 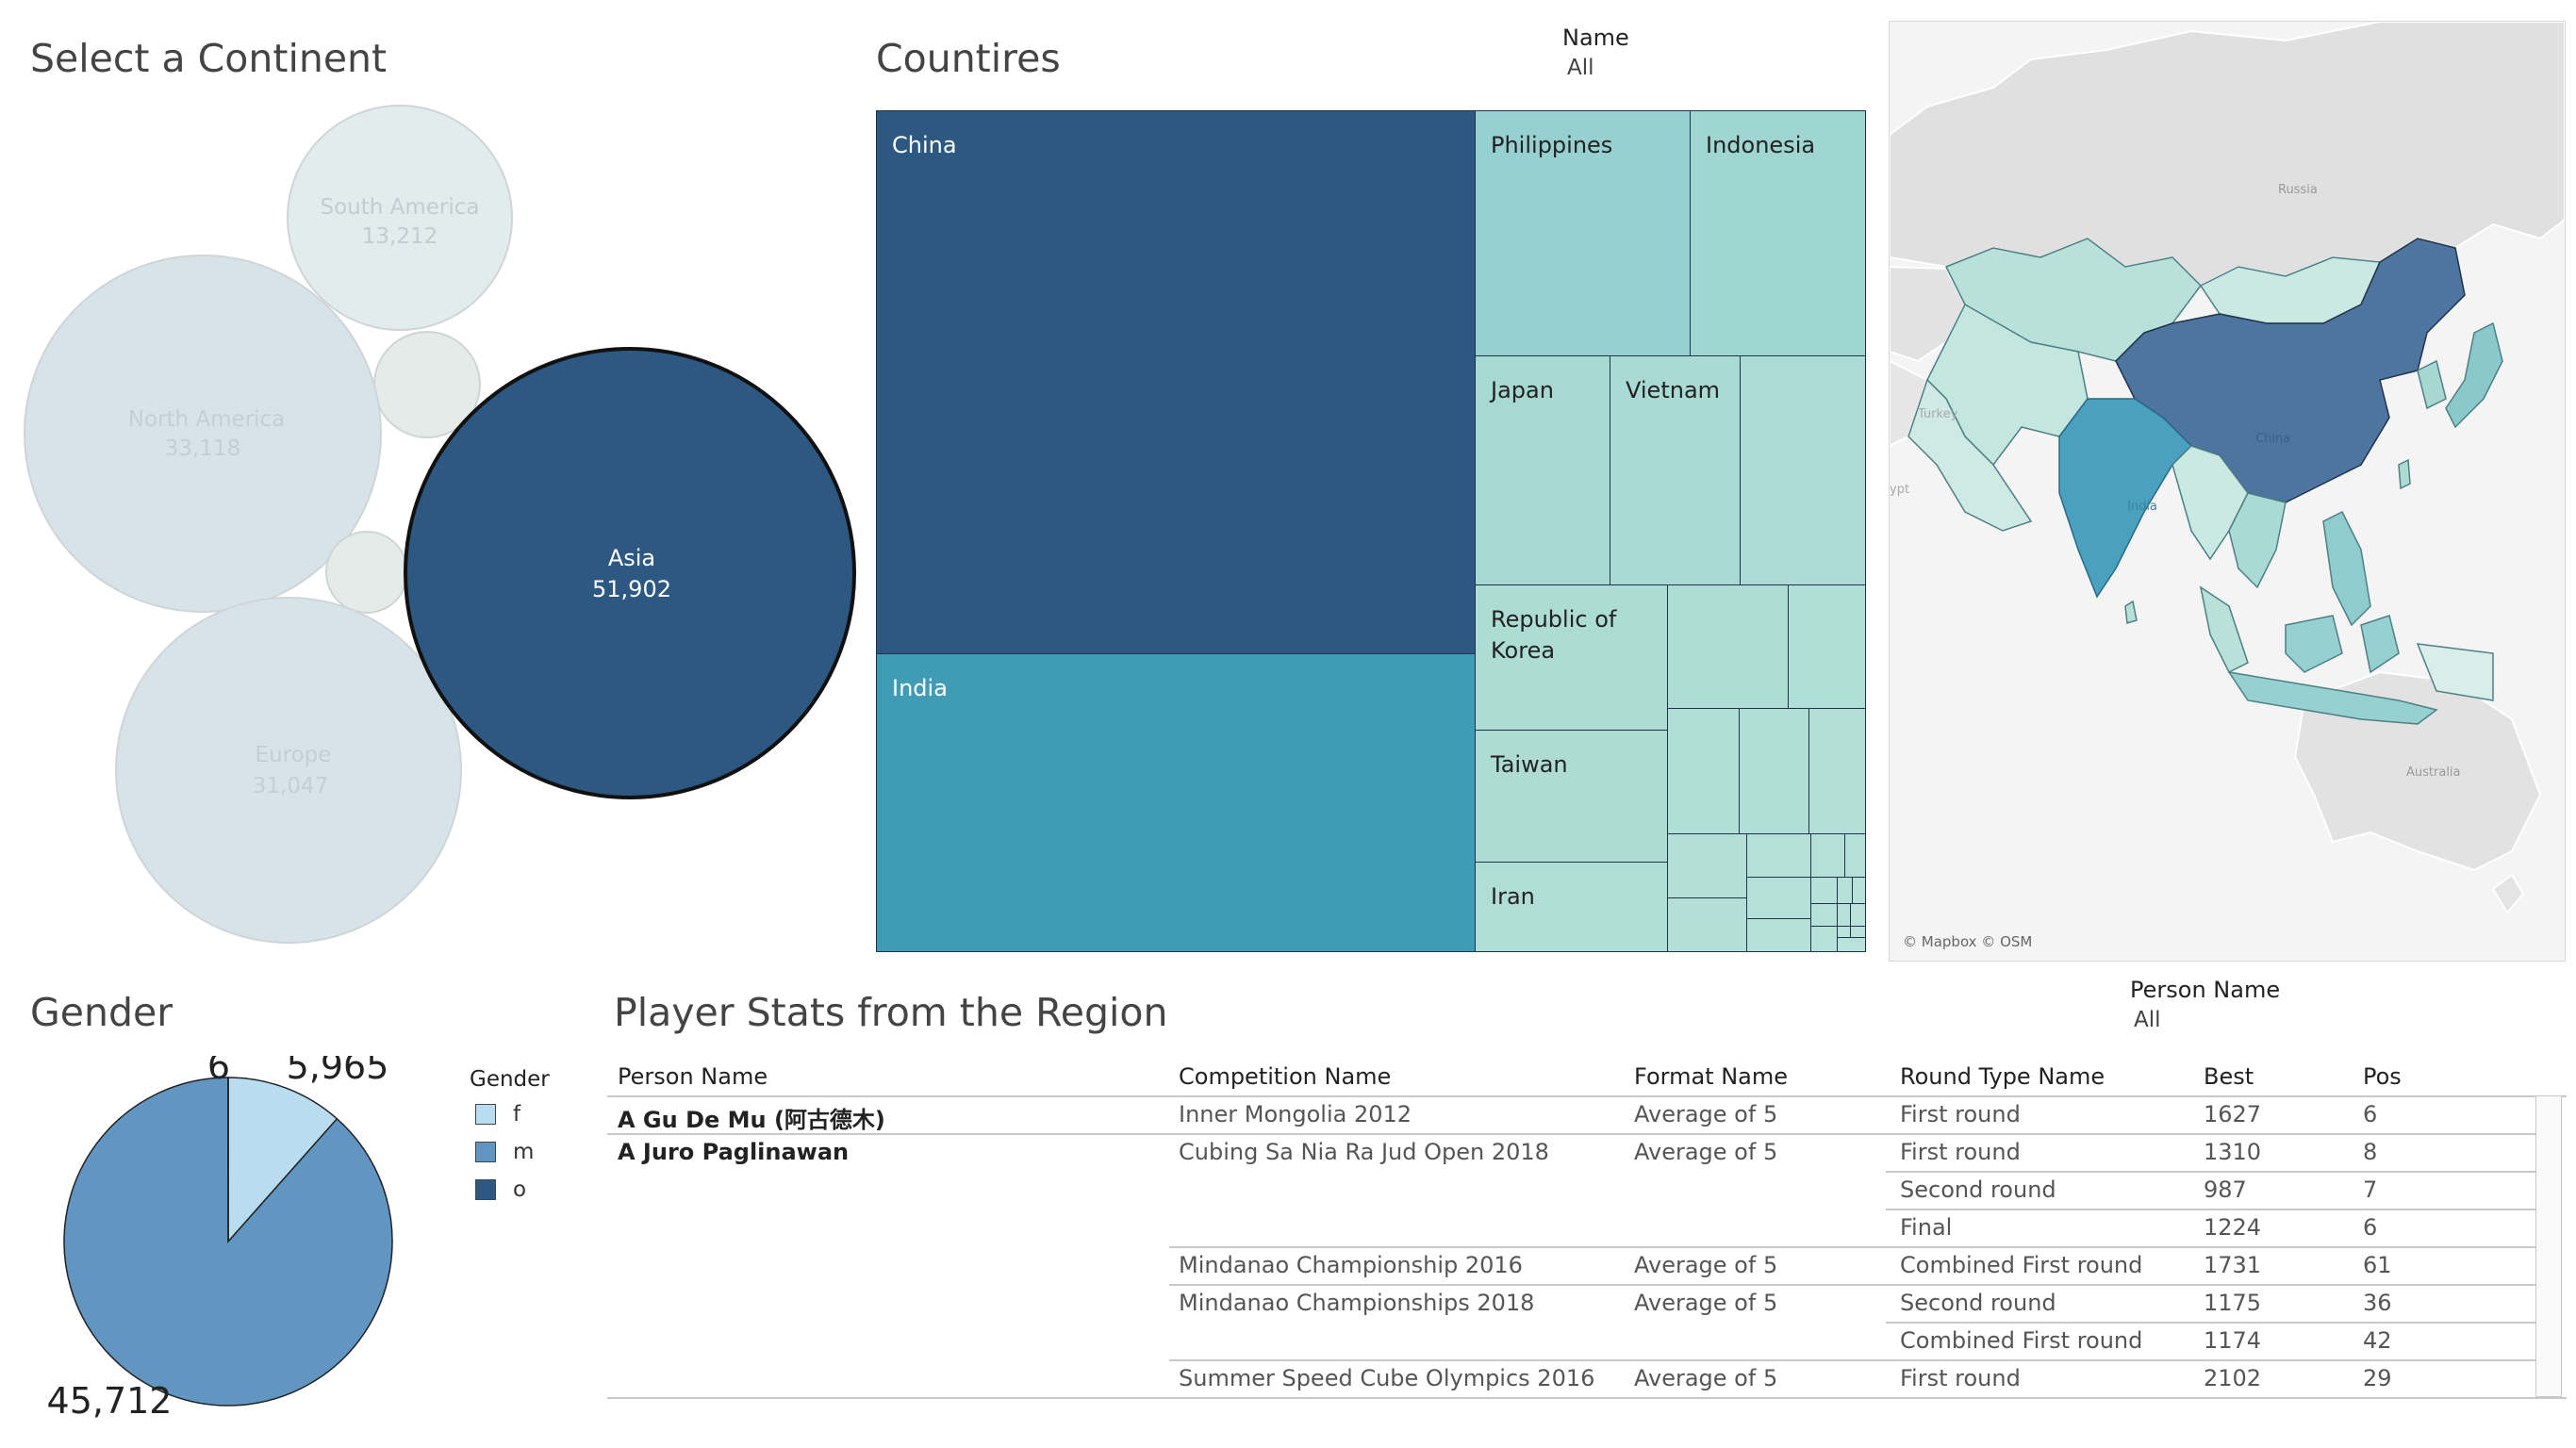 I want to click on cell-pos: 8, so click(x=2370, y=1152).